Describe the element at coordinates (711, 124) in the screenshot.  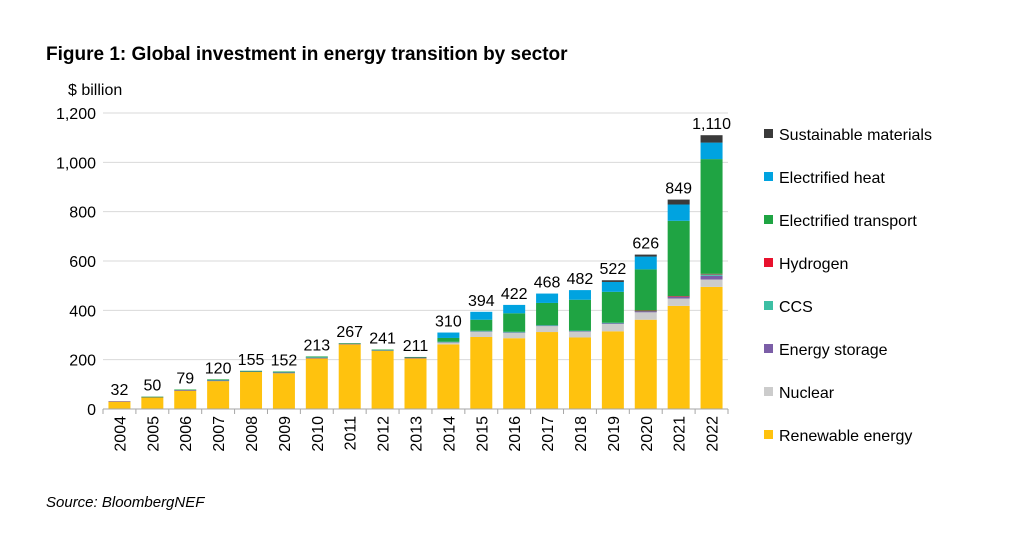
I see `bar-total-label: 1,110` at that location.